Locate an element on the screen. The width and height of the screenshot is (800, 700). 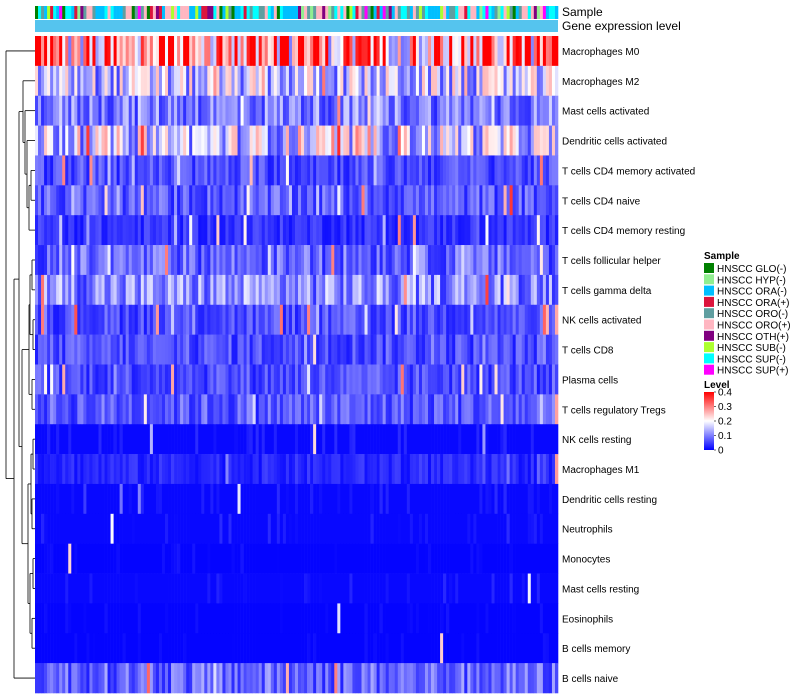
row-label: Neutrophils is located at coordinates (587, 530).